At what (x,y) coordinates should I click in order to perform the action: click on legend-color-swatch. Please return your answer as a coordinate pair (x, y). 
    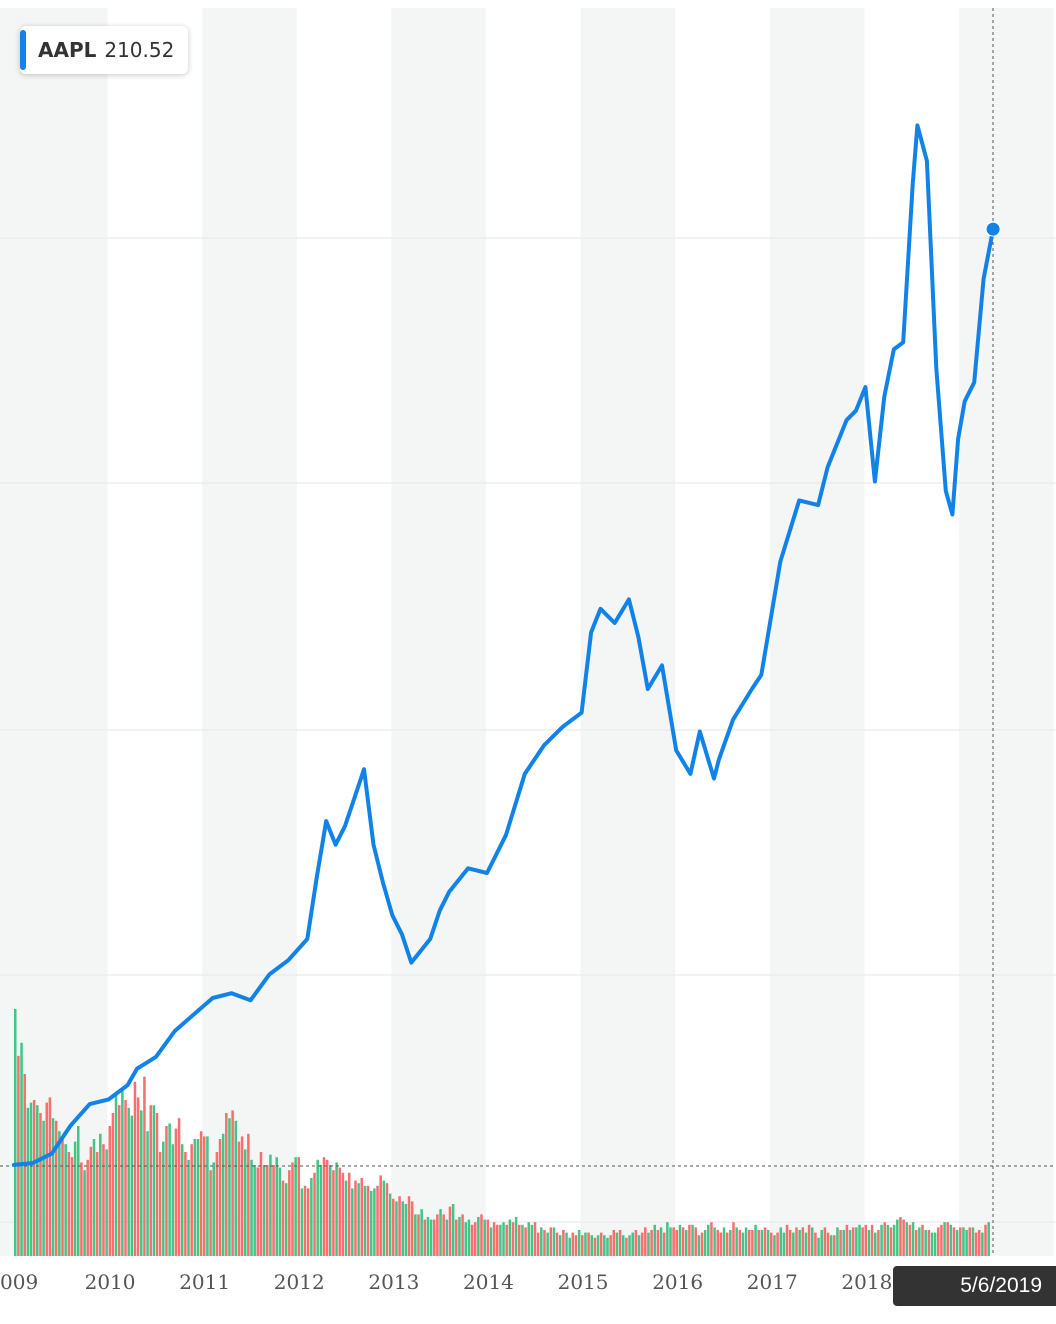
    Looking at the image, I should click on (23, 50).